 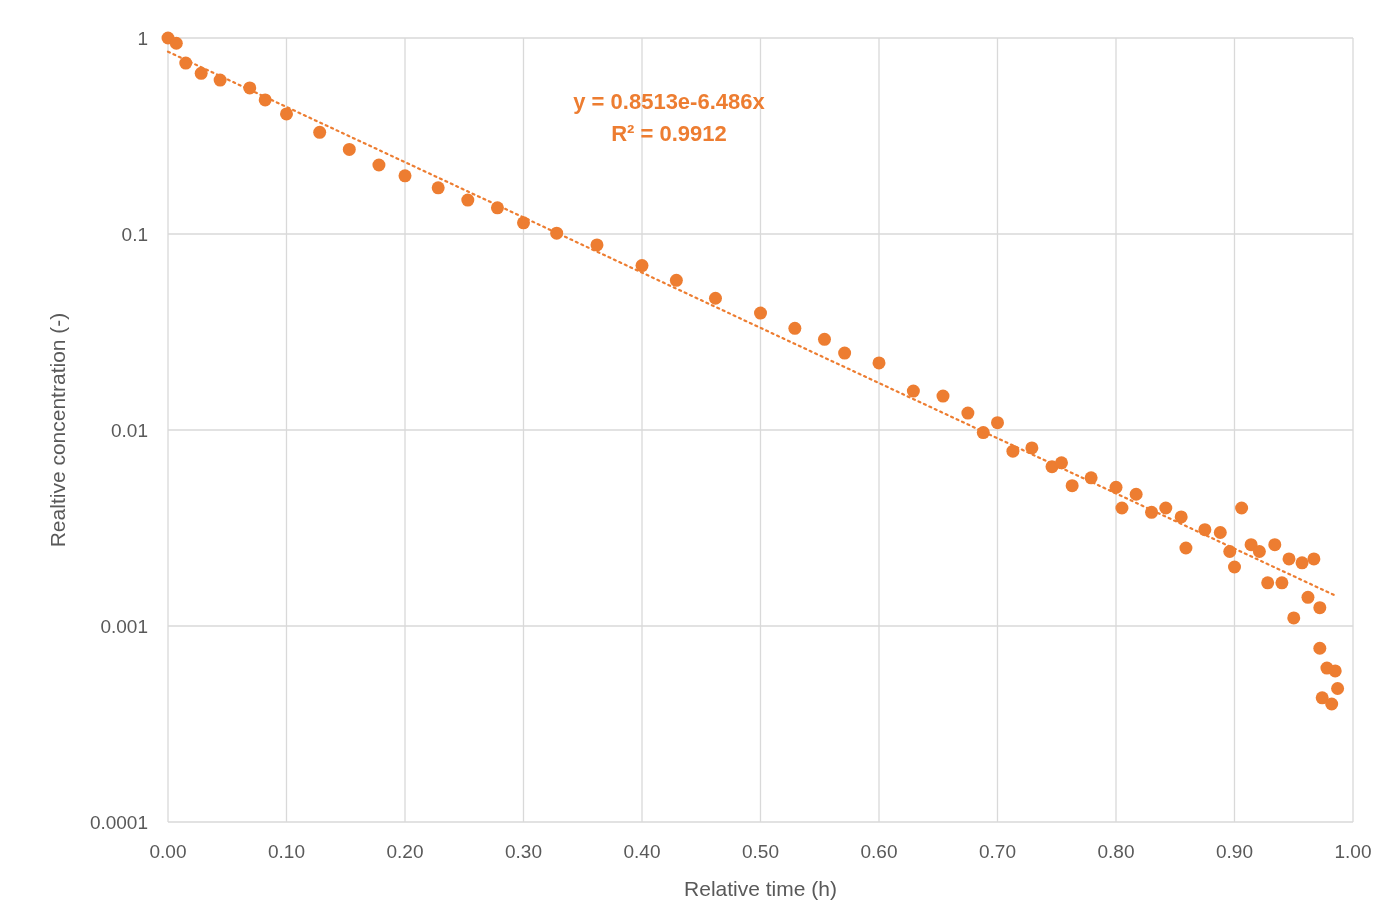 What do you see at coordinates (997, 851) in the screenshot?
I see `x-tick-label: 0.70` at bounding box center [997, 851].